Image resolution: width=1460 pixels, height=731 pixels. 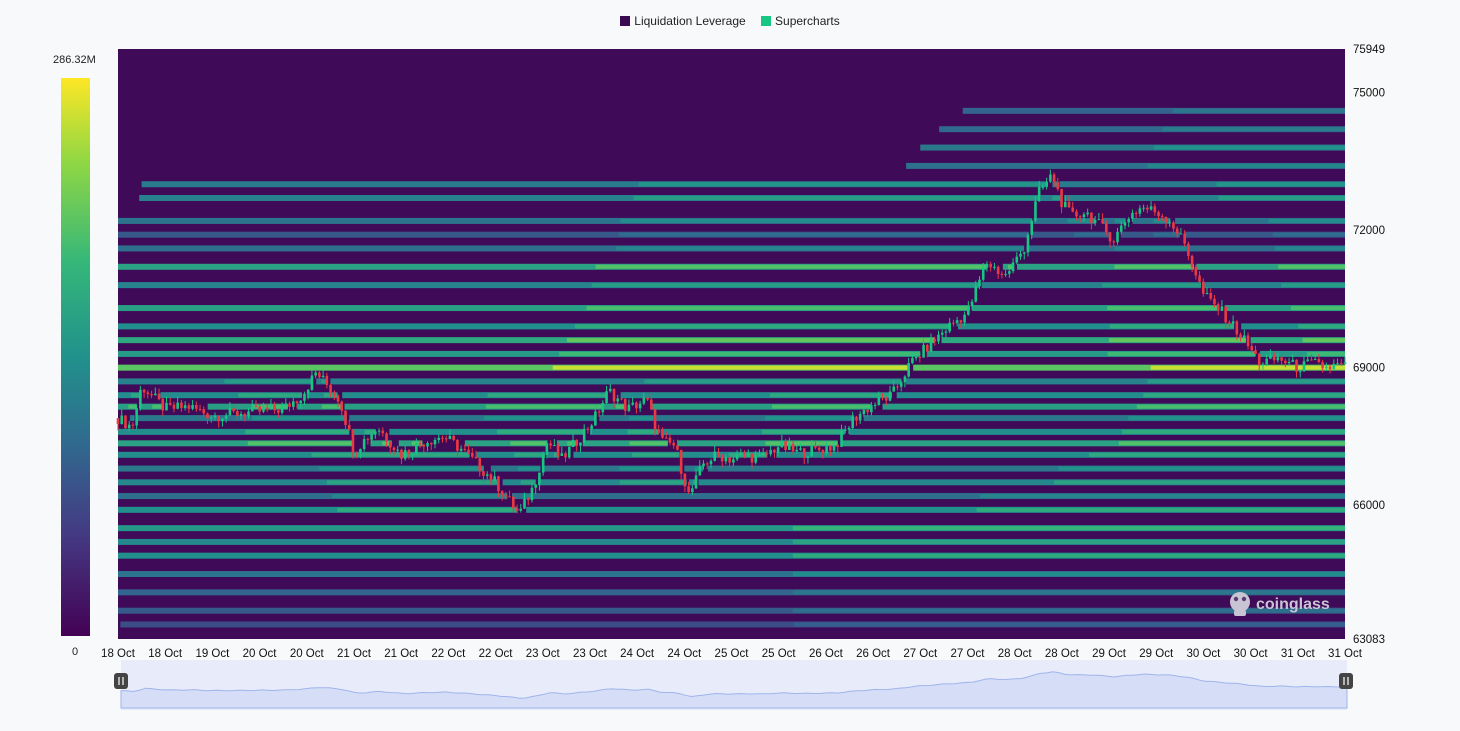 What do you see at coordinates (74, 60) in the screenshot?
I see `colorbar-max-label: 286.32M` at bounding box center [74, 60].